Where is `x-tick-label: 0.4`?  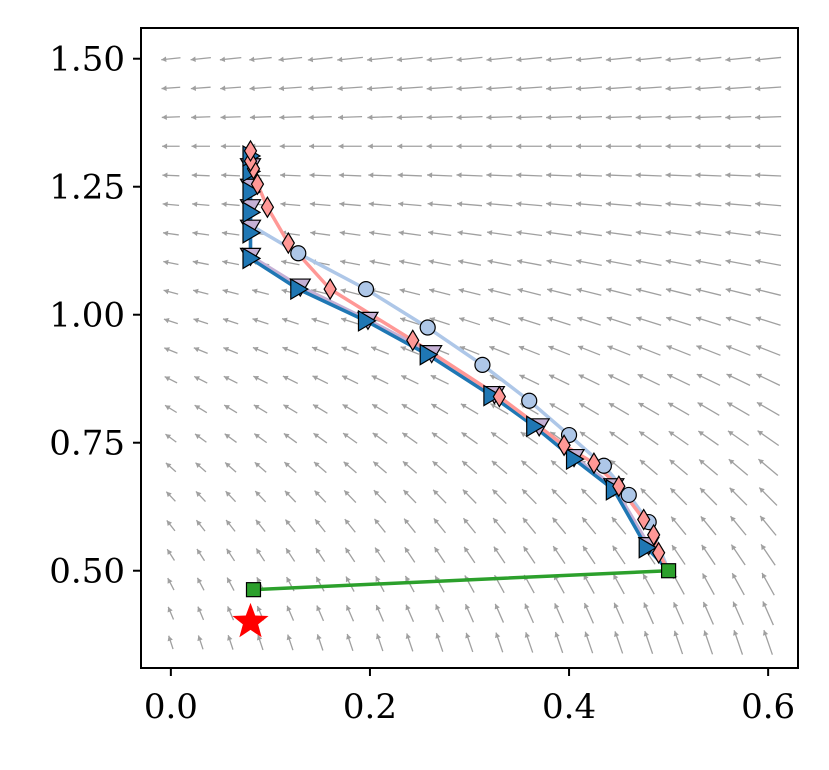 x-tick-label: 0.4 is located at coordinates (569, 707).